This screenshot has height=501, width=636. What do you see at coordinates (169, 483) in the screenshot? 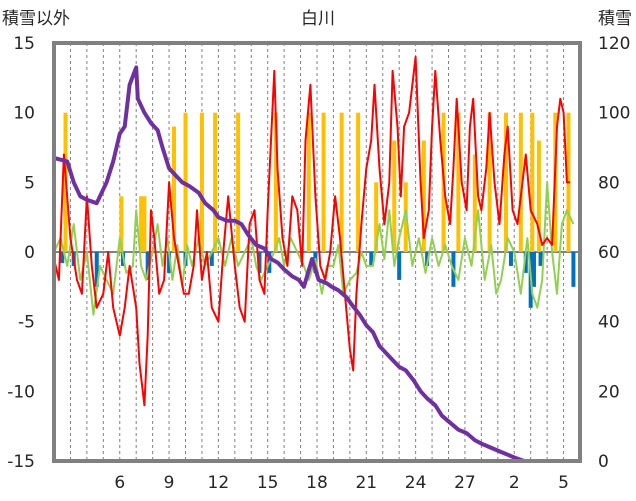
I see `x-tick-label: 9` at bounding box center [169, 483].